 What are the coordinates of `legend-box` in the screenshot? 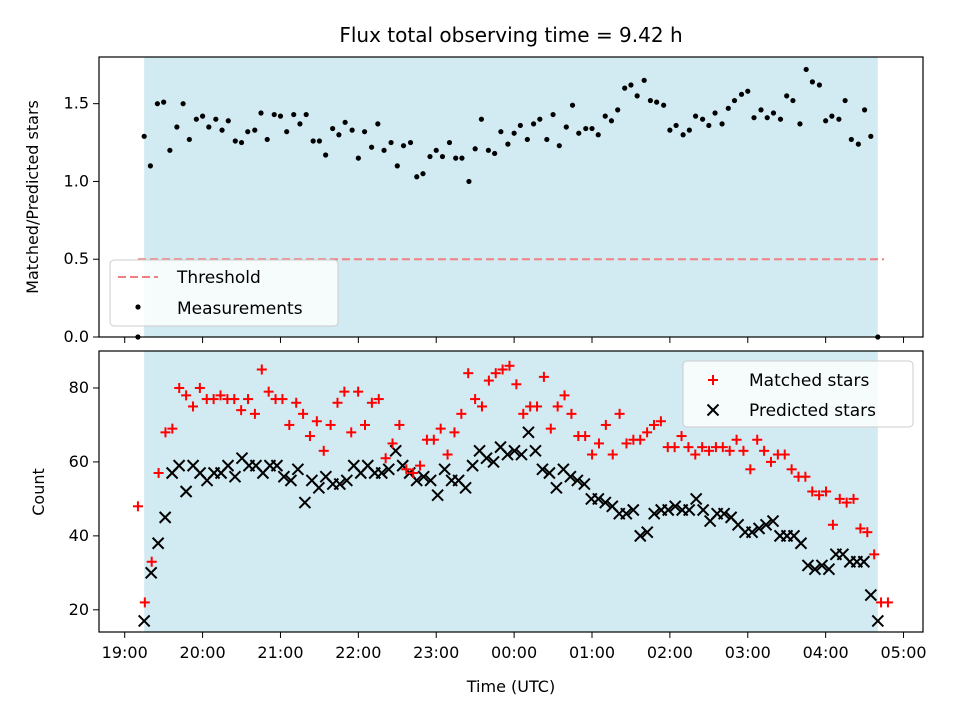 It's located at (224, 293).